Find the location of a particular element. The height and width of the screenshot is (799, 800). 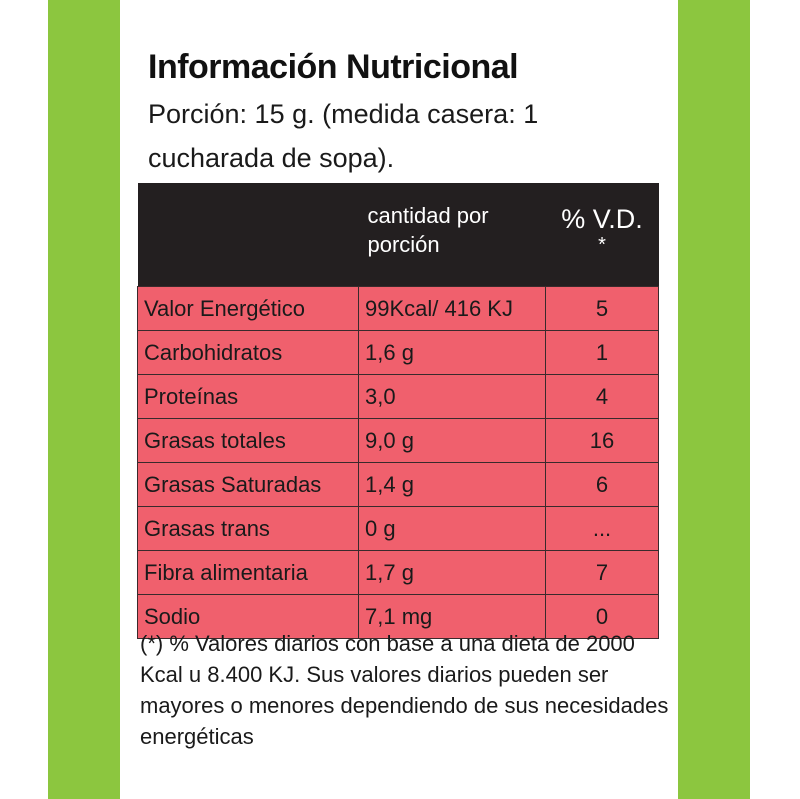

table-row: Grasas Saturadas 1,4 g 6 is located at coordinates (398, 484).